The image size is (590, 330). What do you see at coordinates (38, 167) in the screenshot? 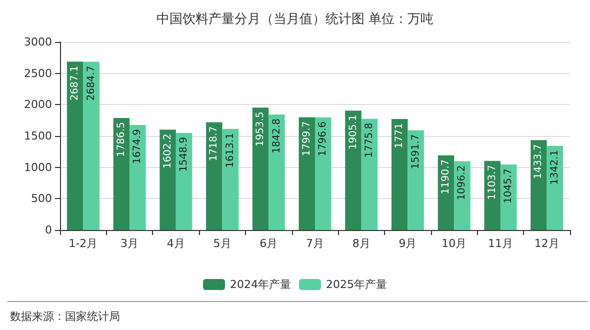
I see `y-tick-label: 1000` at bounding box center [38, 167].